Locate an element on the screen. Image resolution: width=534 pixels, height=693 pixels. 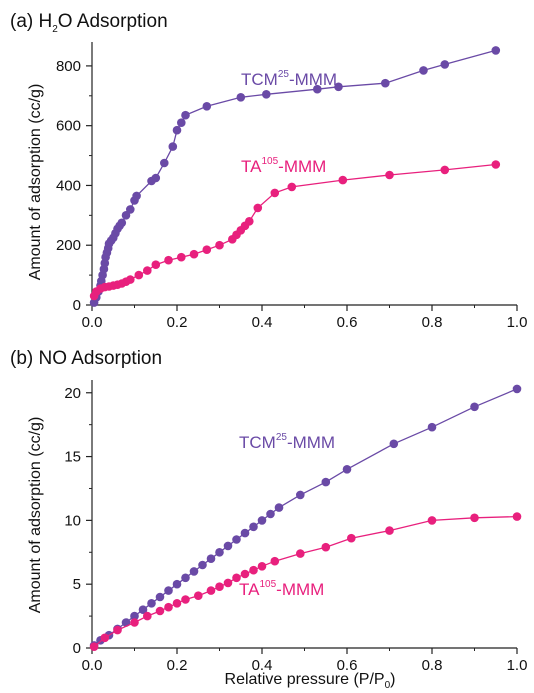
panel-a-x-tick-label: 0.6 is located at coordinates (347, 322).